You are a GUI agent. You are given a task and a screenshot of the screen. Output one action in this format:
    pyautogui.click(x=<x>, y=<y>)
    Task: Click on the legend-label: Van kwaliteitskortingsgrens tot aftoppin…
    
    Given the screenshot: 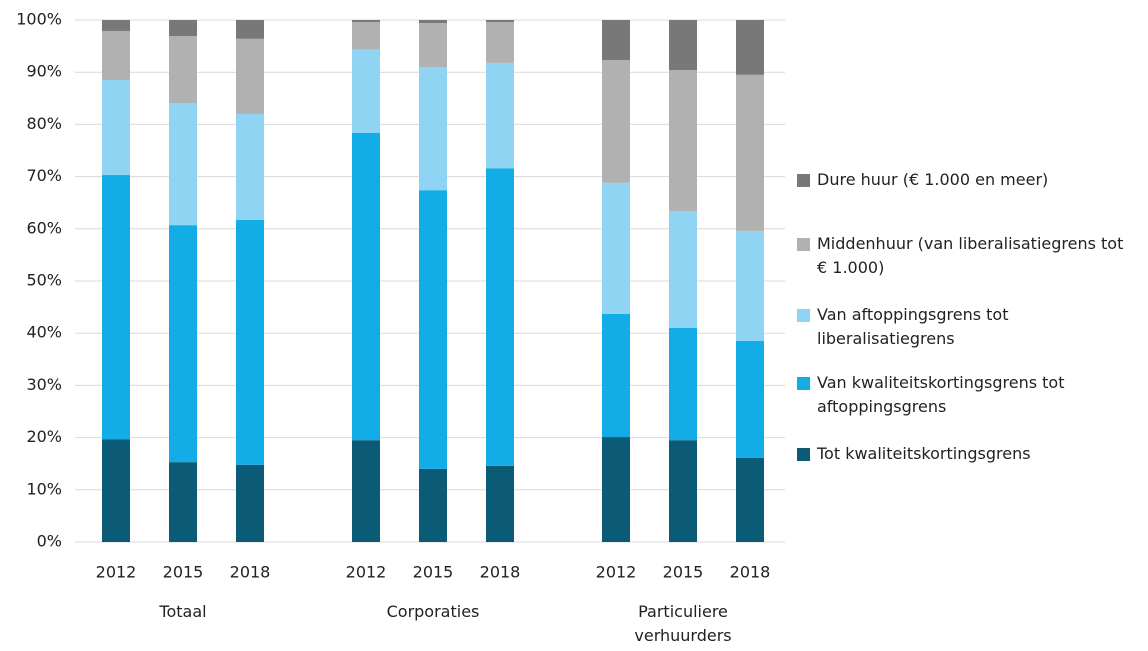 What is the action you would take?
    pyautogui.click(x=941, y=394)
    